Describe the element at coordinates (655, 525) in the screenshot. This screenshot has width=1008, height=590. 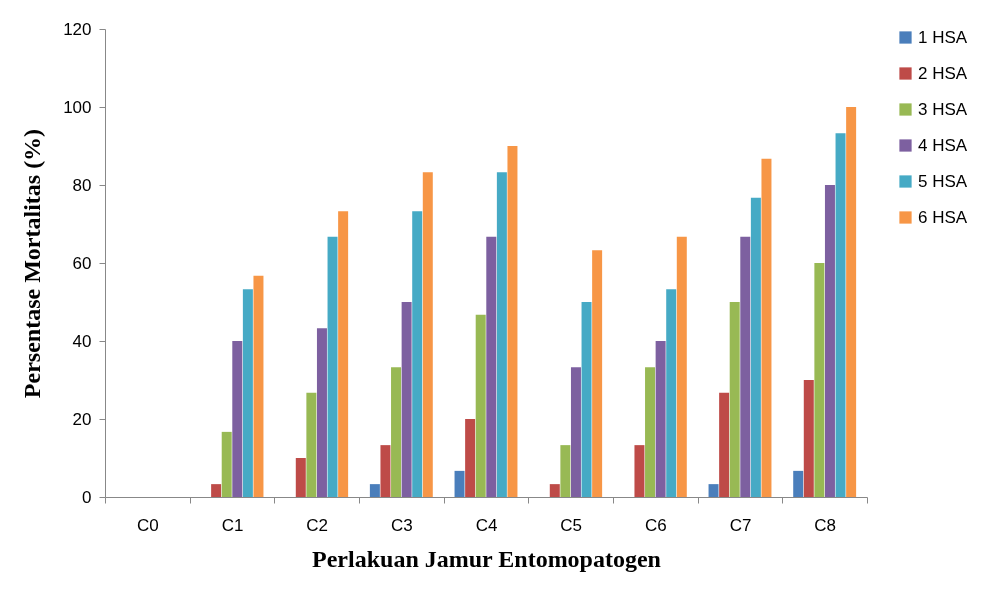
I see `x-tick-label: C6` at that location.